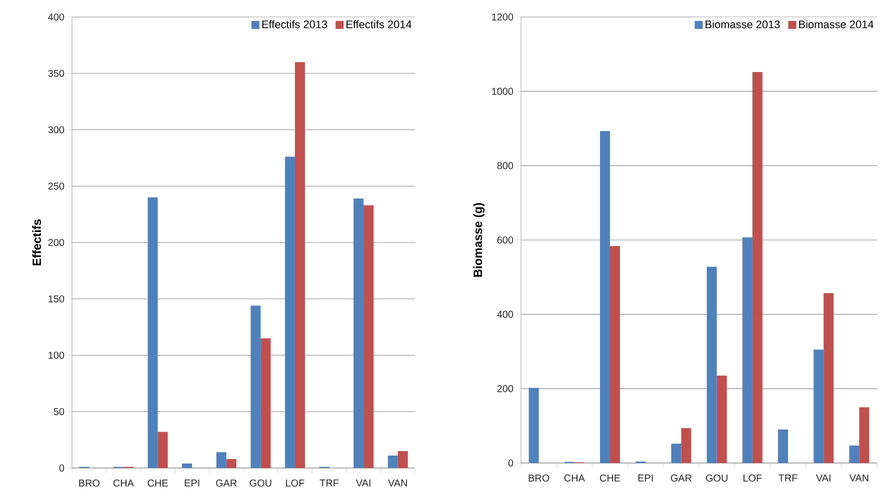  What do you see at coordinates (56, 355) in the screenshot?
I see `y-tick-label: 100` at bounding box center [56, 355].